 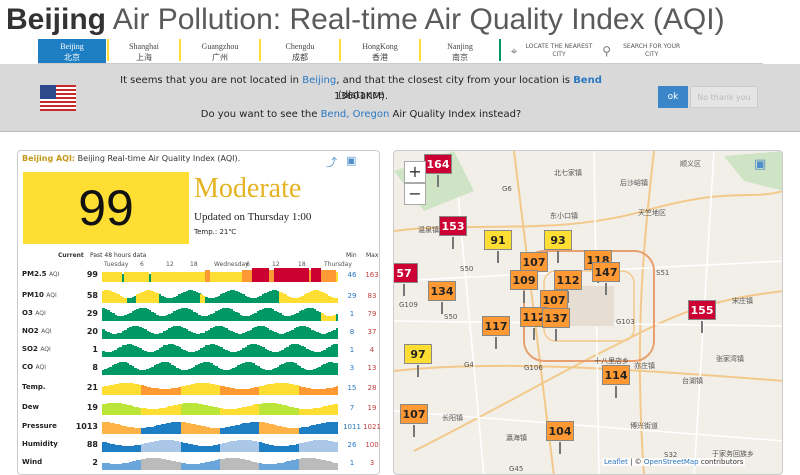 I want to click on station-marker: 137, so click(x=556, y=324).